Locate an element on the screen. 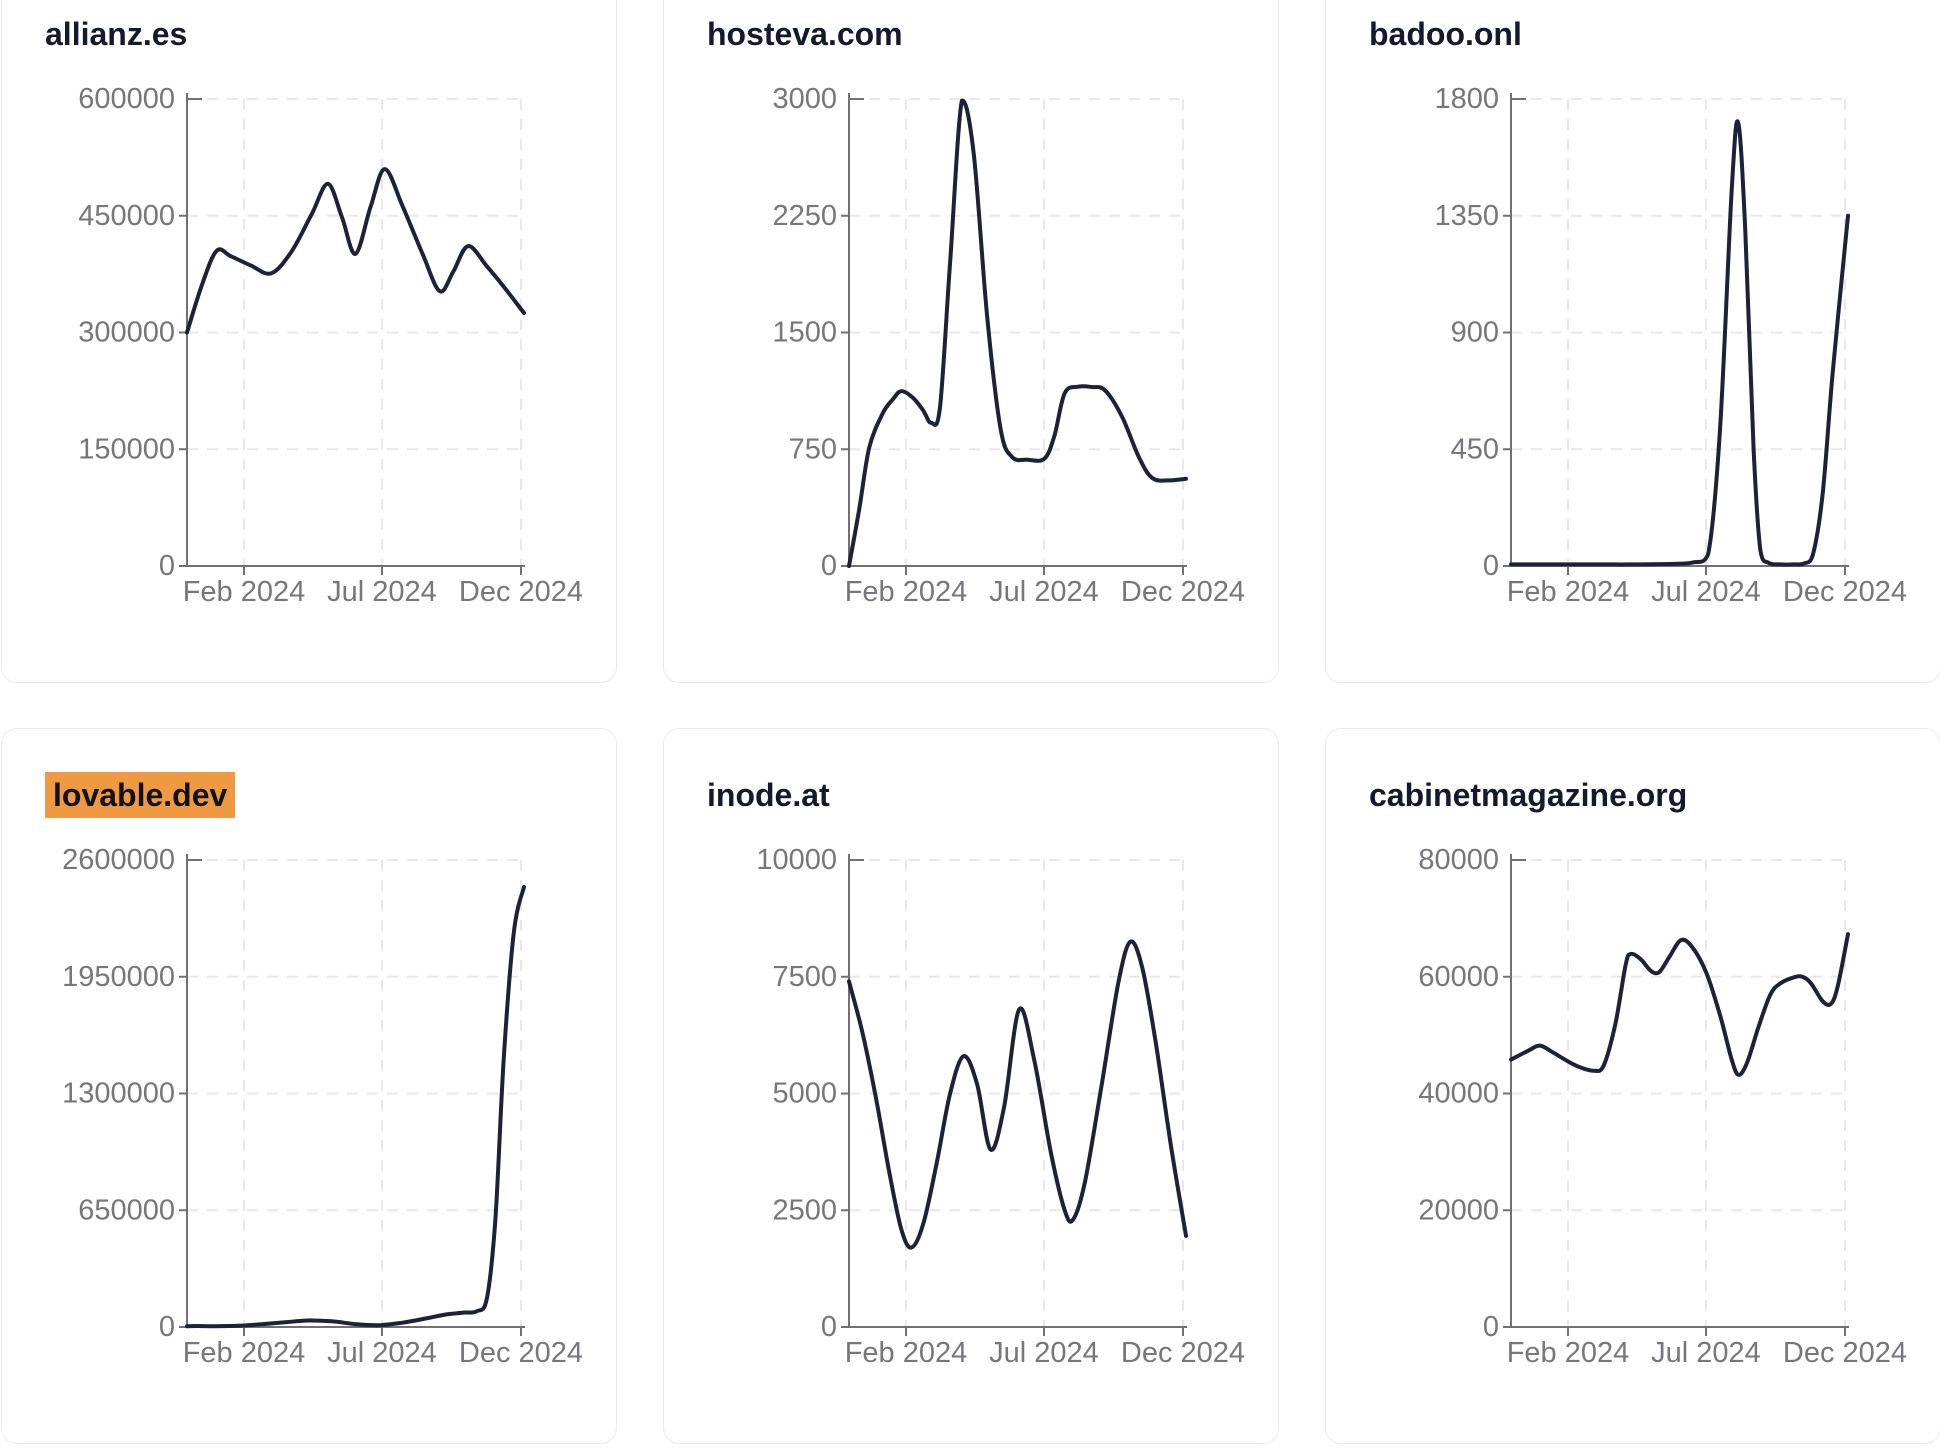 The height and width of the screenshot is (1452, 1940). y-tick-label: 3000 is located at coordinates (804, 99).